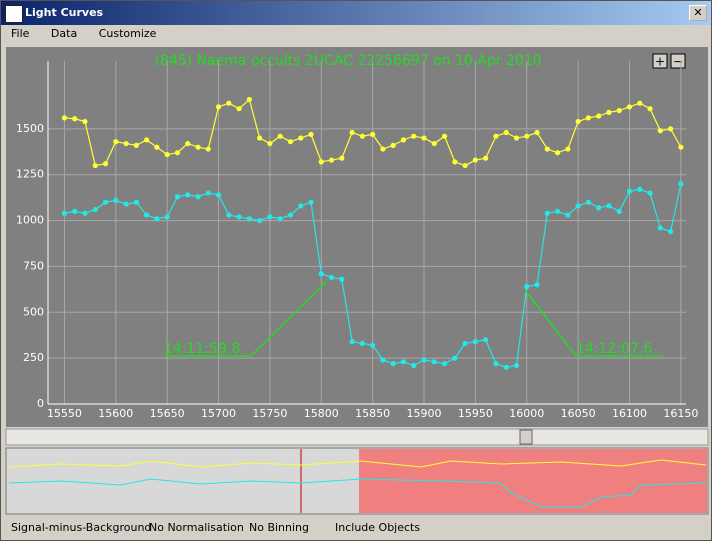 This screenshot has width=712, height=541. Describe the element at coordinates (279, 527) in the screenshot. I see `status-item: No Binning` at that location.